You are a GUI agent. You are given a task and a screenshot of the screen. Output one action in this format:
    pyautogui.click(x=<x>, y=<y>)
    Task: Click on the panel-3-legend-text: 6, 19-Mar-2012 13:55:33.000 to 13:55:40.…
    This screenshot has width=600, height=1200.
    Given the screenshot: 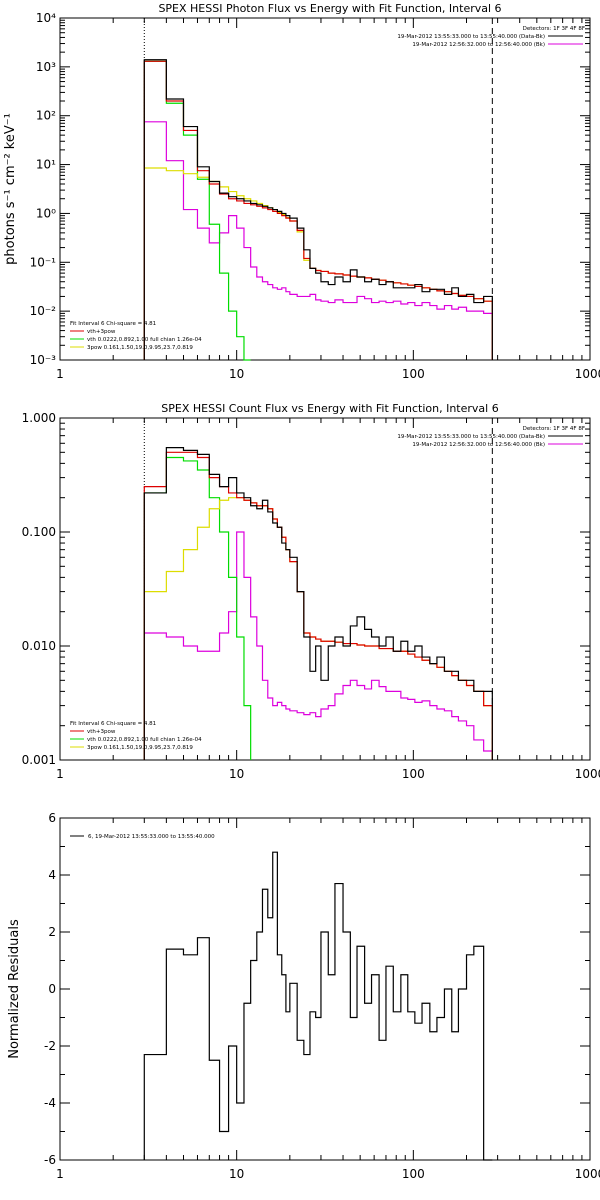 What is the action you would take?
    pyautogui.click(x=151, y=837)
    